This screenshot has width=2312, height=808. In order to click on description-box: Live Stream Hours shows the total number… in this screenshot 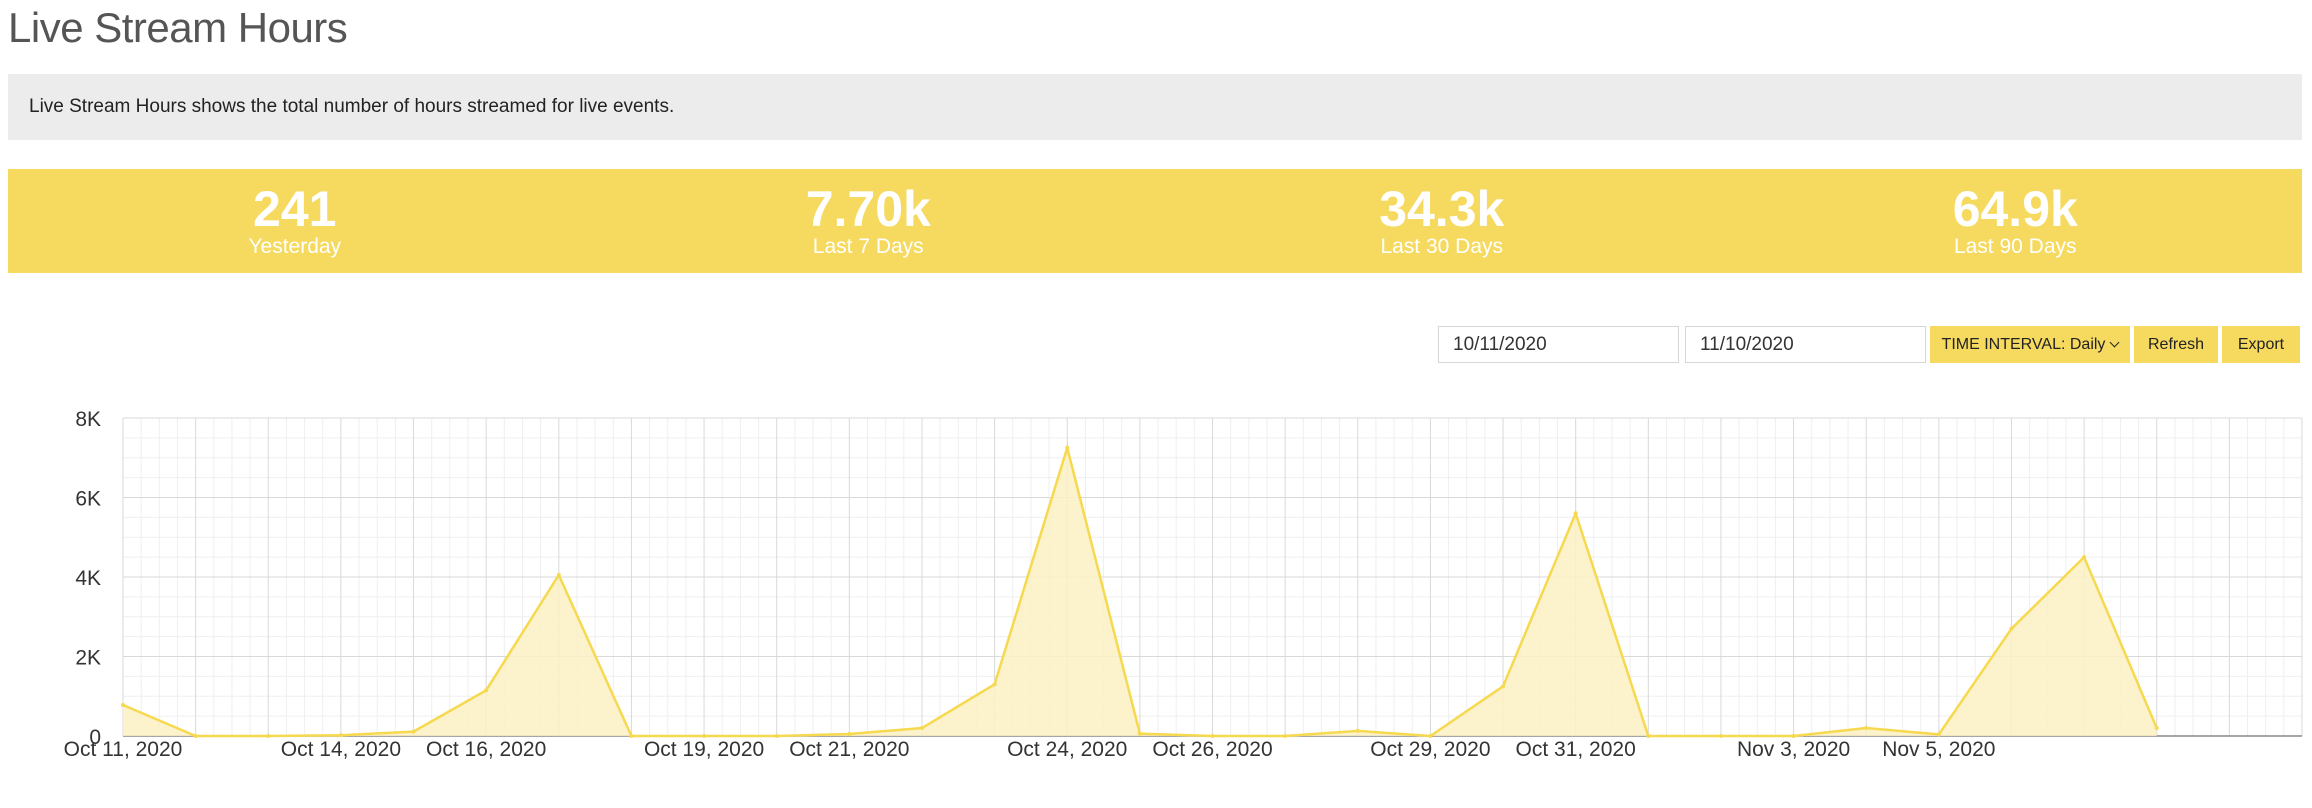, I will do `click(1155, 107)`.